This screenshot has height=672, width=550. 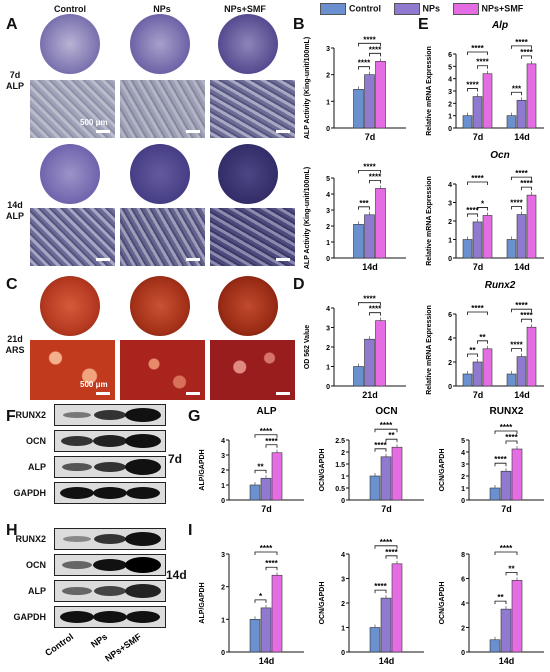 What do you see at coordinates (328, 129) in the screenshot?
I see `chart-b1-ytick-label: 0` at bounding box center [328, 129].